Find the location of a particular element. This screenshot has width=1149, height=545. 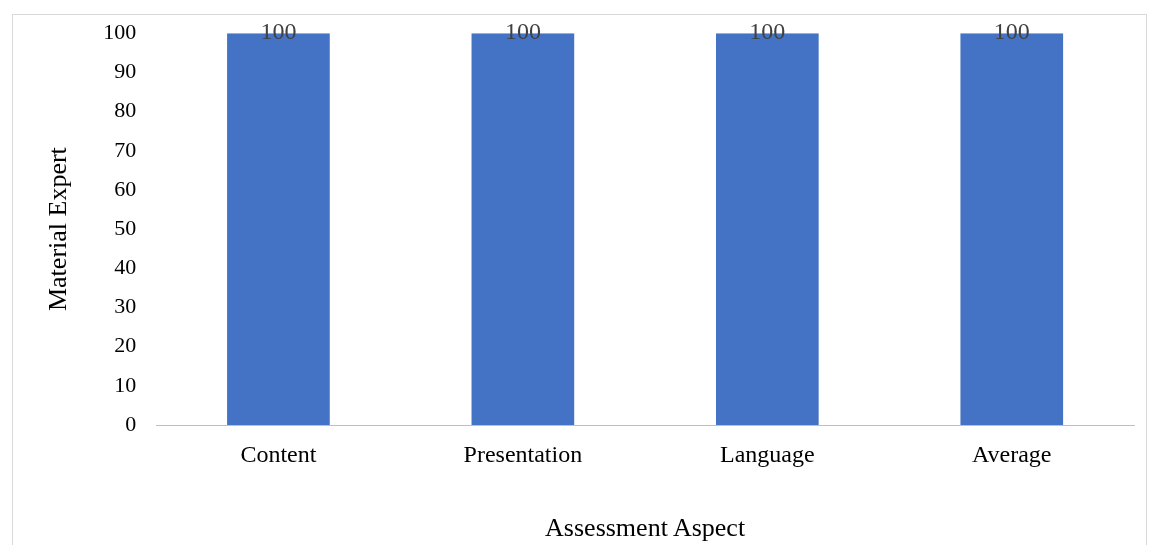

x-tick-label: Content is located at coordinates (278, 453).